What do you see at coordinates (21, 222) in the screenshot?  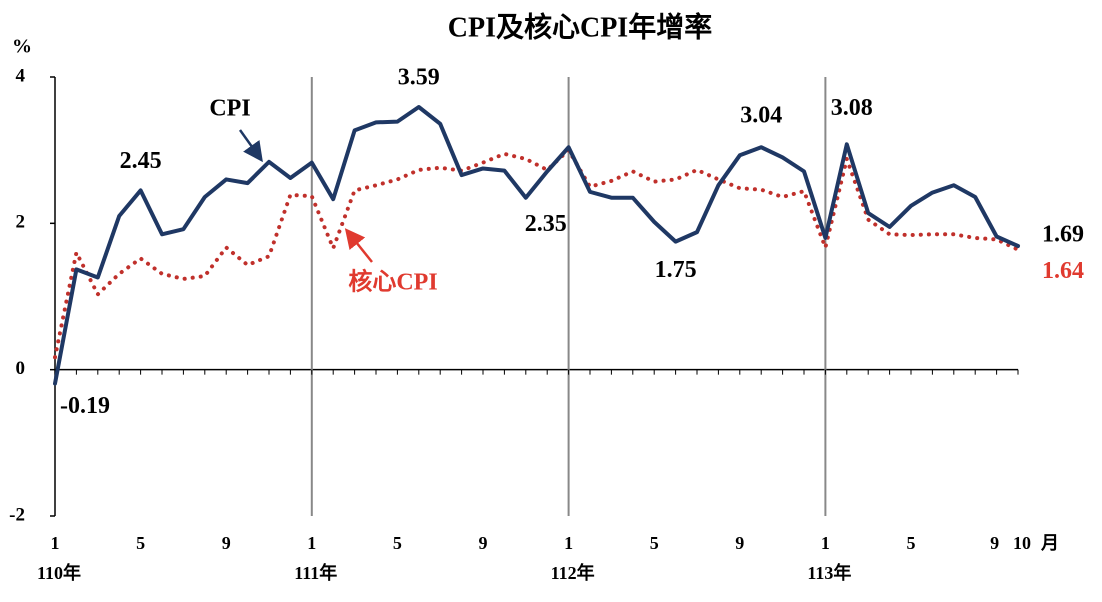 I see `y-tick-label: 2` at bounding box center [21, 222].